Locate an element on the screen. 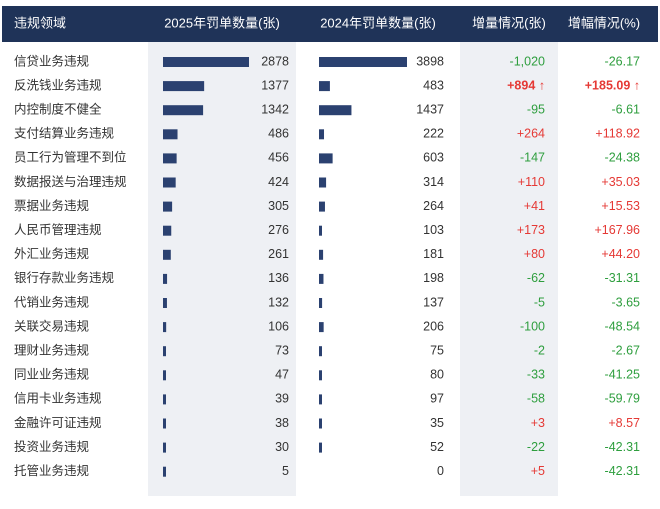  value-2025: 2878 is located at coordinates (275, 61).